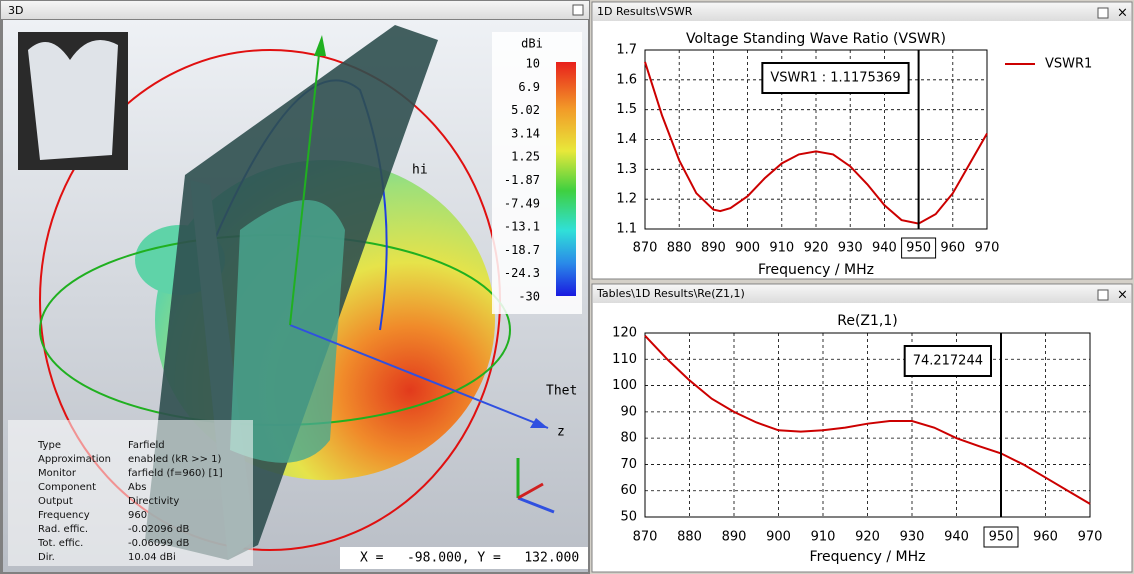  Describe the element at coordinates (67, 487) in the screenshot. I see `info-key: Component` at that location.